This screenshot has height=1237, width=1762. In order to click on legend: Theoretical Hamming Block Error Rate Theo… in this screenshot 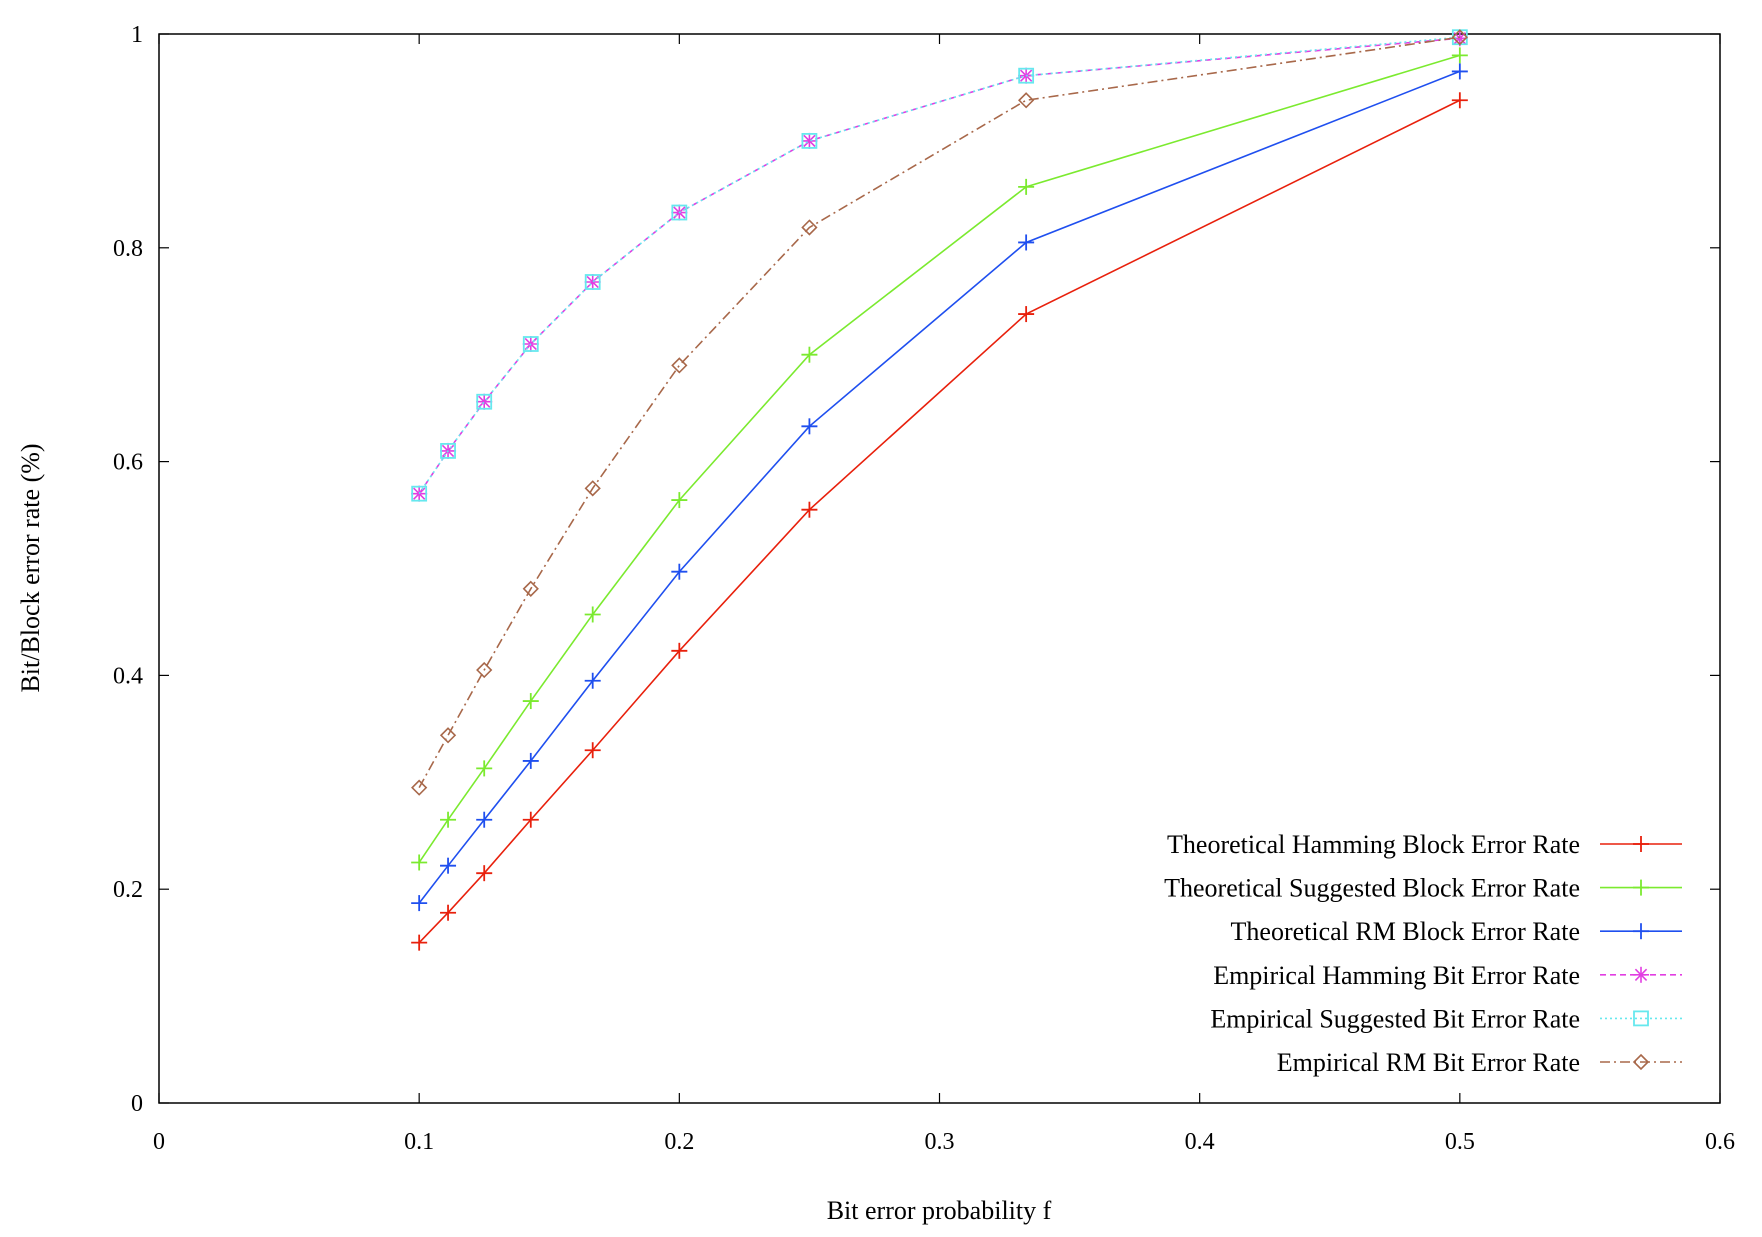, I will do `click(1423, 953)`.